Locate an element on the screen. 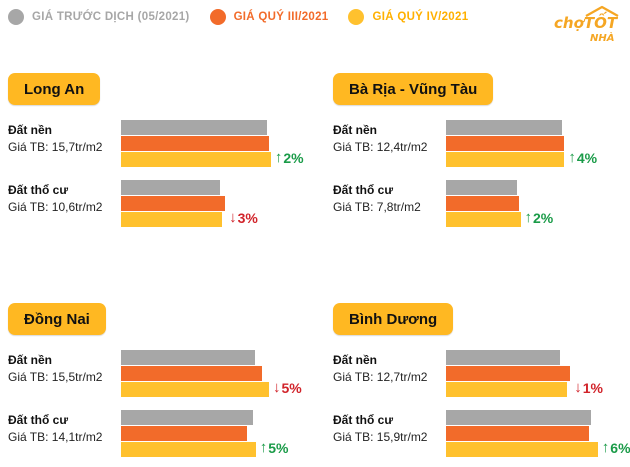 The image size is (630, 467). change-value: 4% is located at coordinates (587, 157).